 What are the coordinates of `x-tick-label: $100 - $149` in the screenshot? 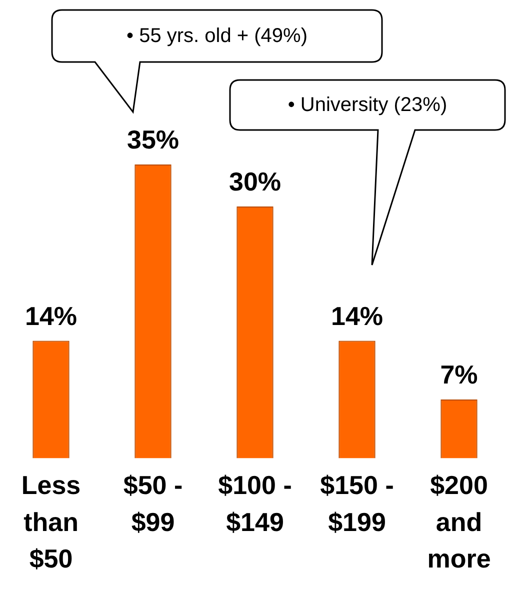 It's located at (255, 503).